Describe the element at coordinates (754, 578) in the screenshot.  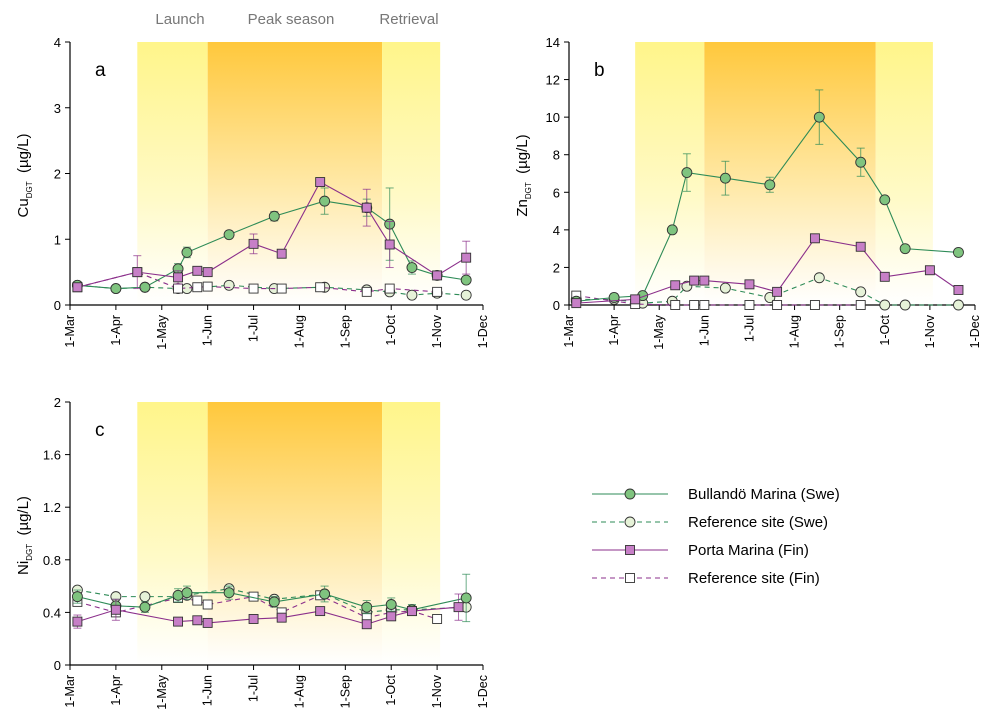
I see `legend-label: Reference site (Fin)` at that location.